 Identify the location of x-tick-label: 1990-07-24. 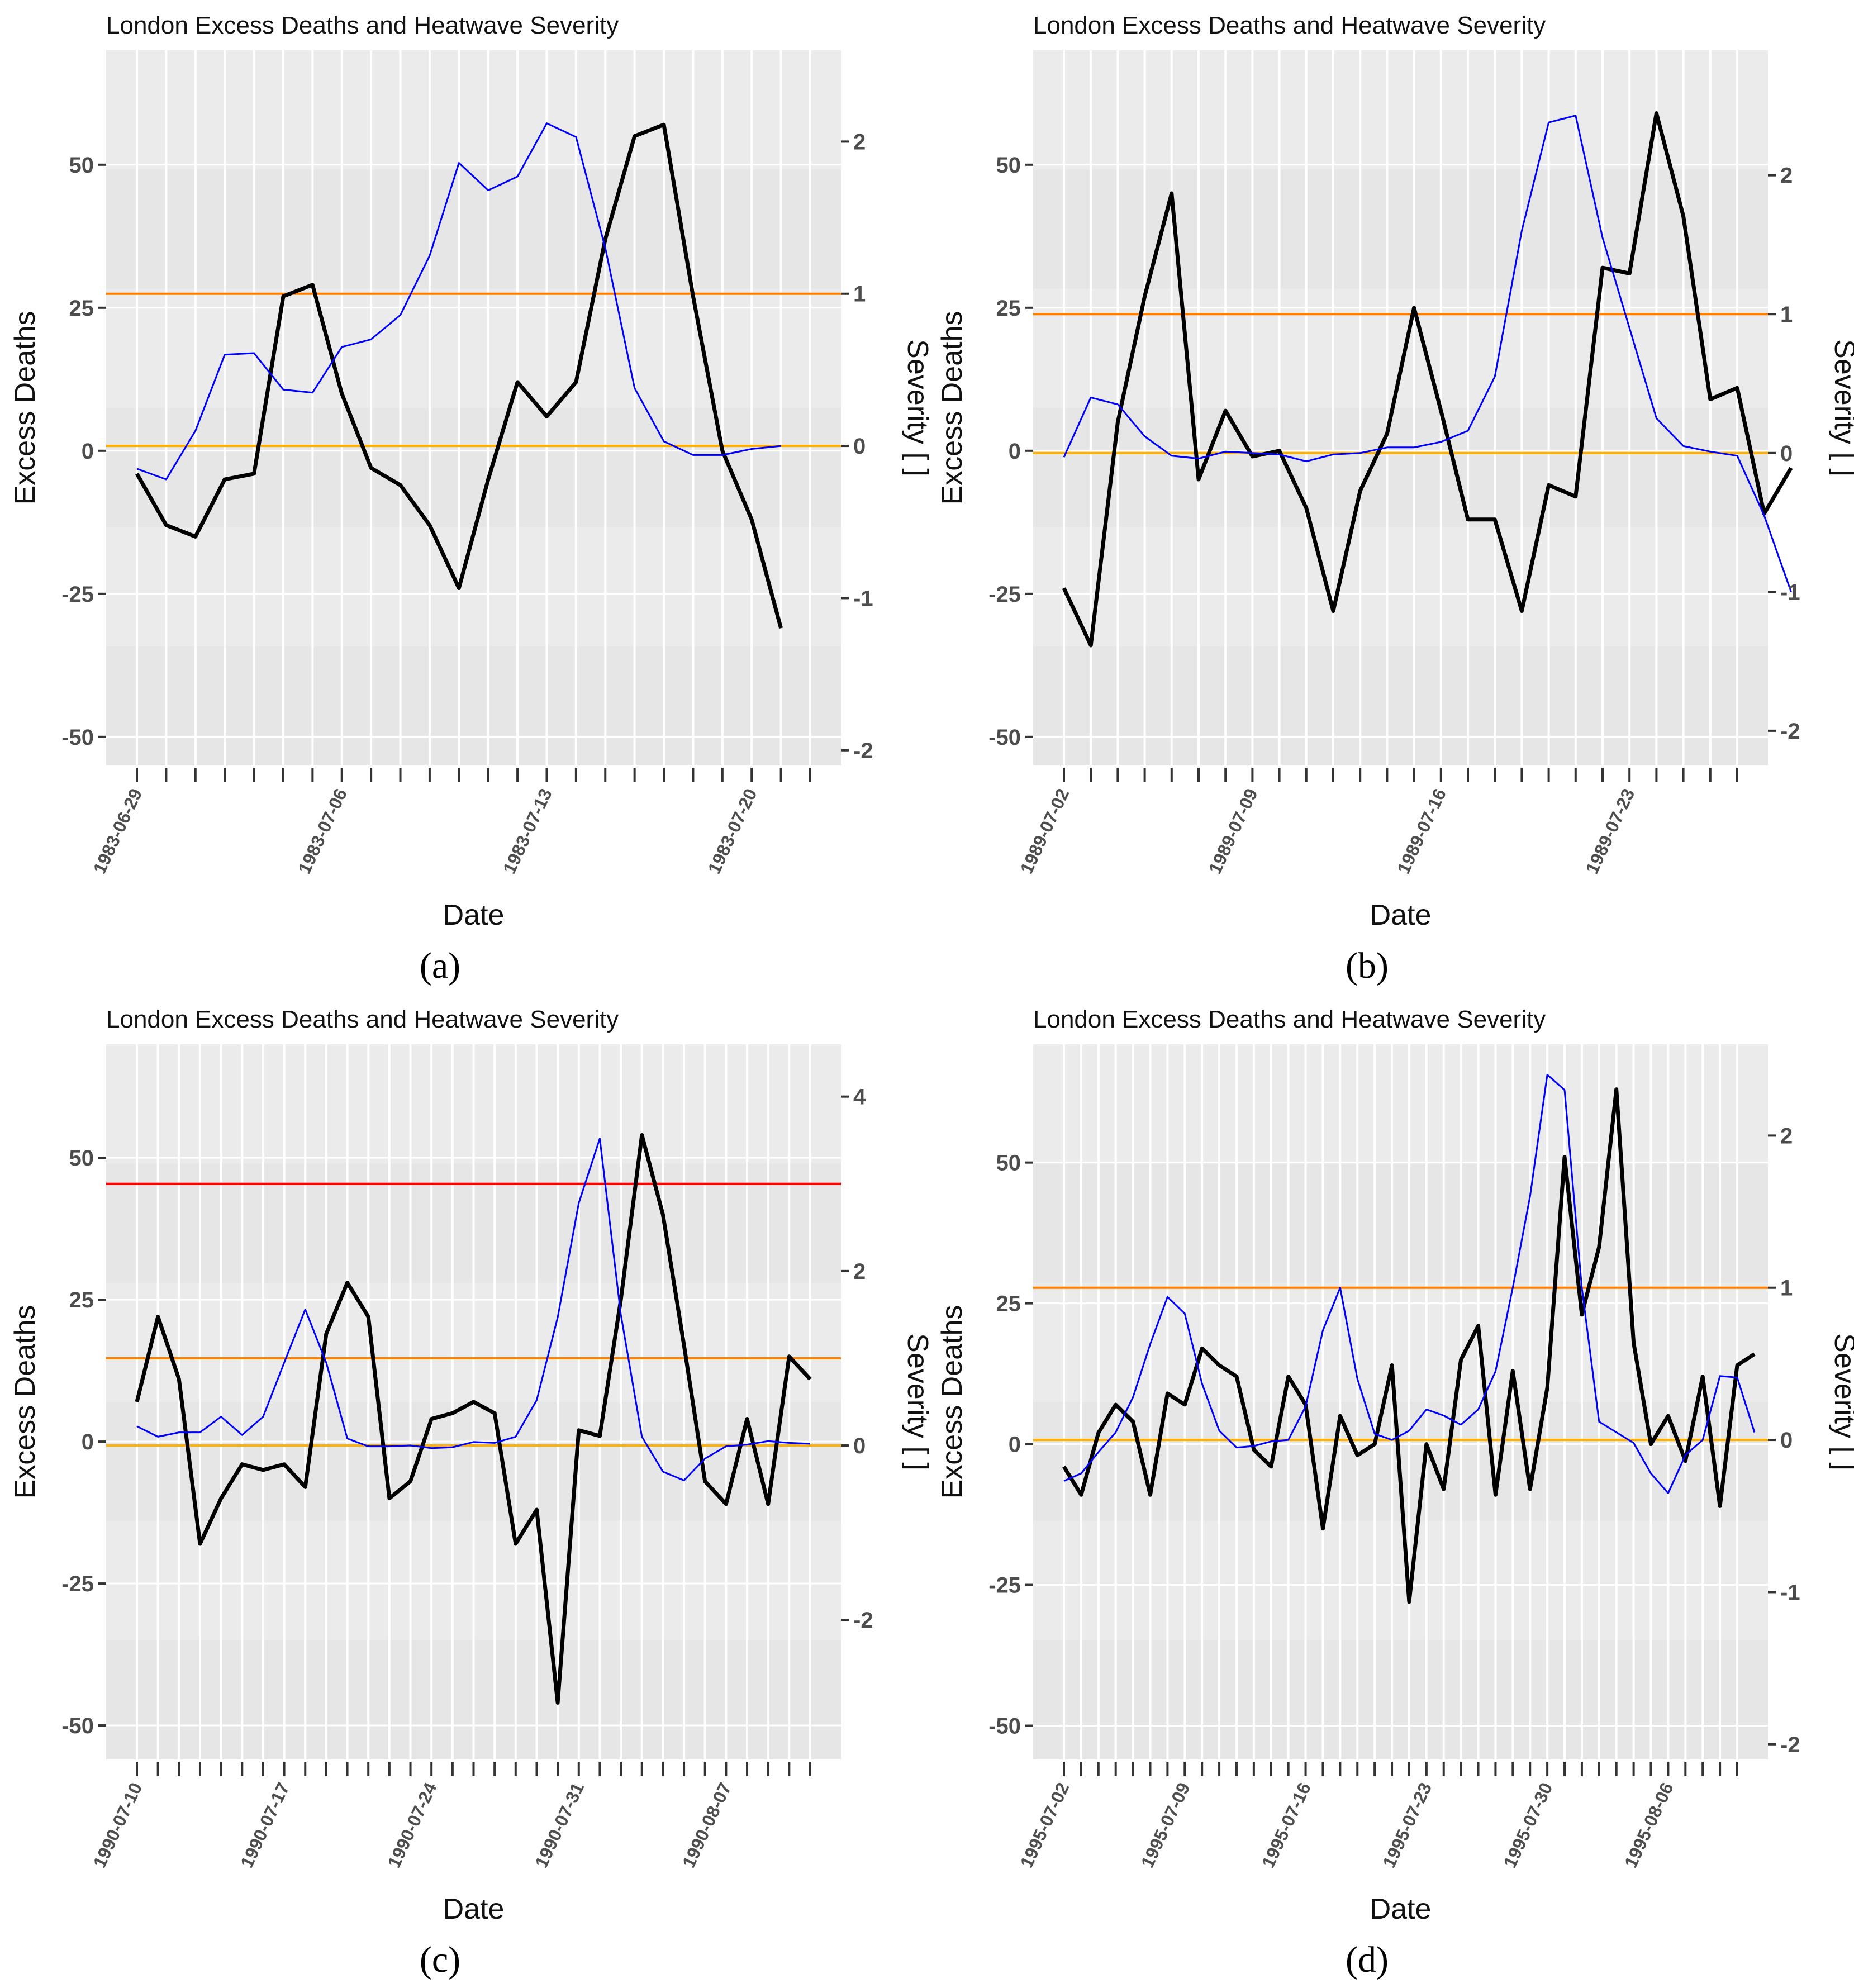
(412, 1825).